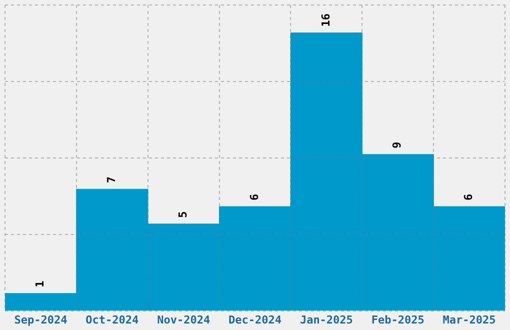  What do you see at coordinates (40, 284) in the screenshot?
I see `data-label: 1` at bounding box center [40, 284].